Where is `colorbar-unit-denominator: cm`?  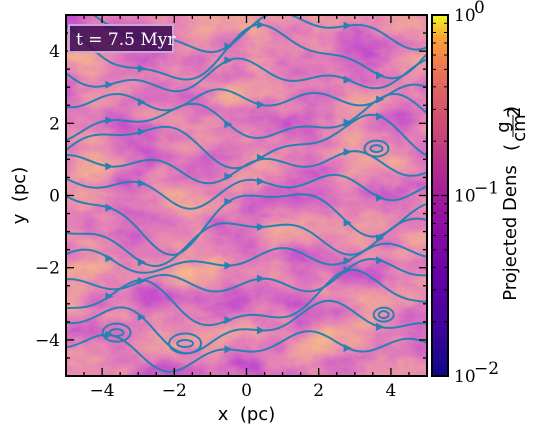
colorbar-unit-denominator: cm is located at coordinates (519, 127).